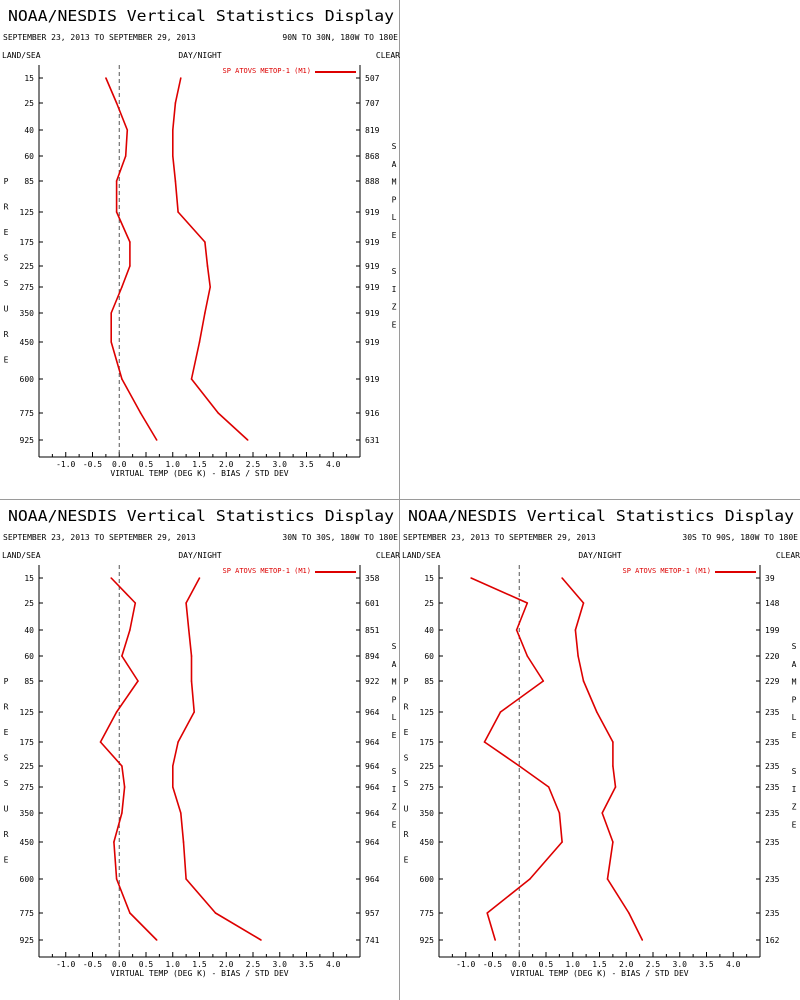  What do you see at coordinates (372, 103) in the screenshot?
I see `sample-size-label: 707` at bounding box center [372, 103].